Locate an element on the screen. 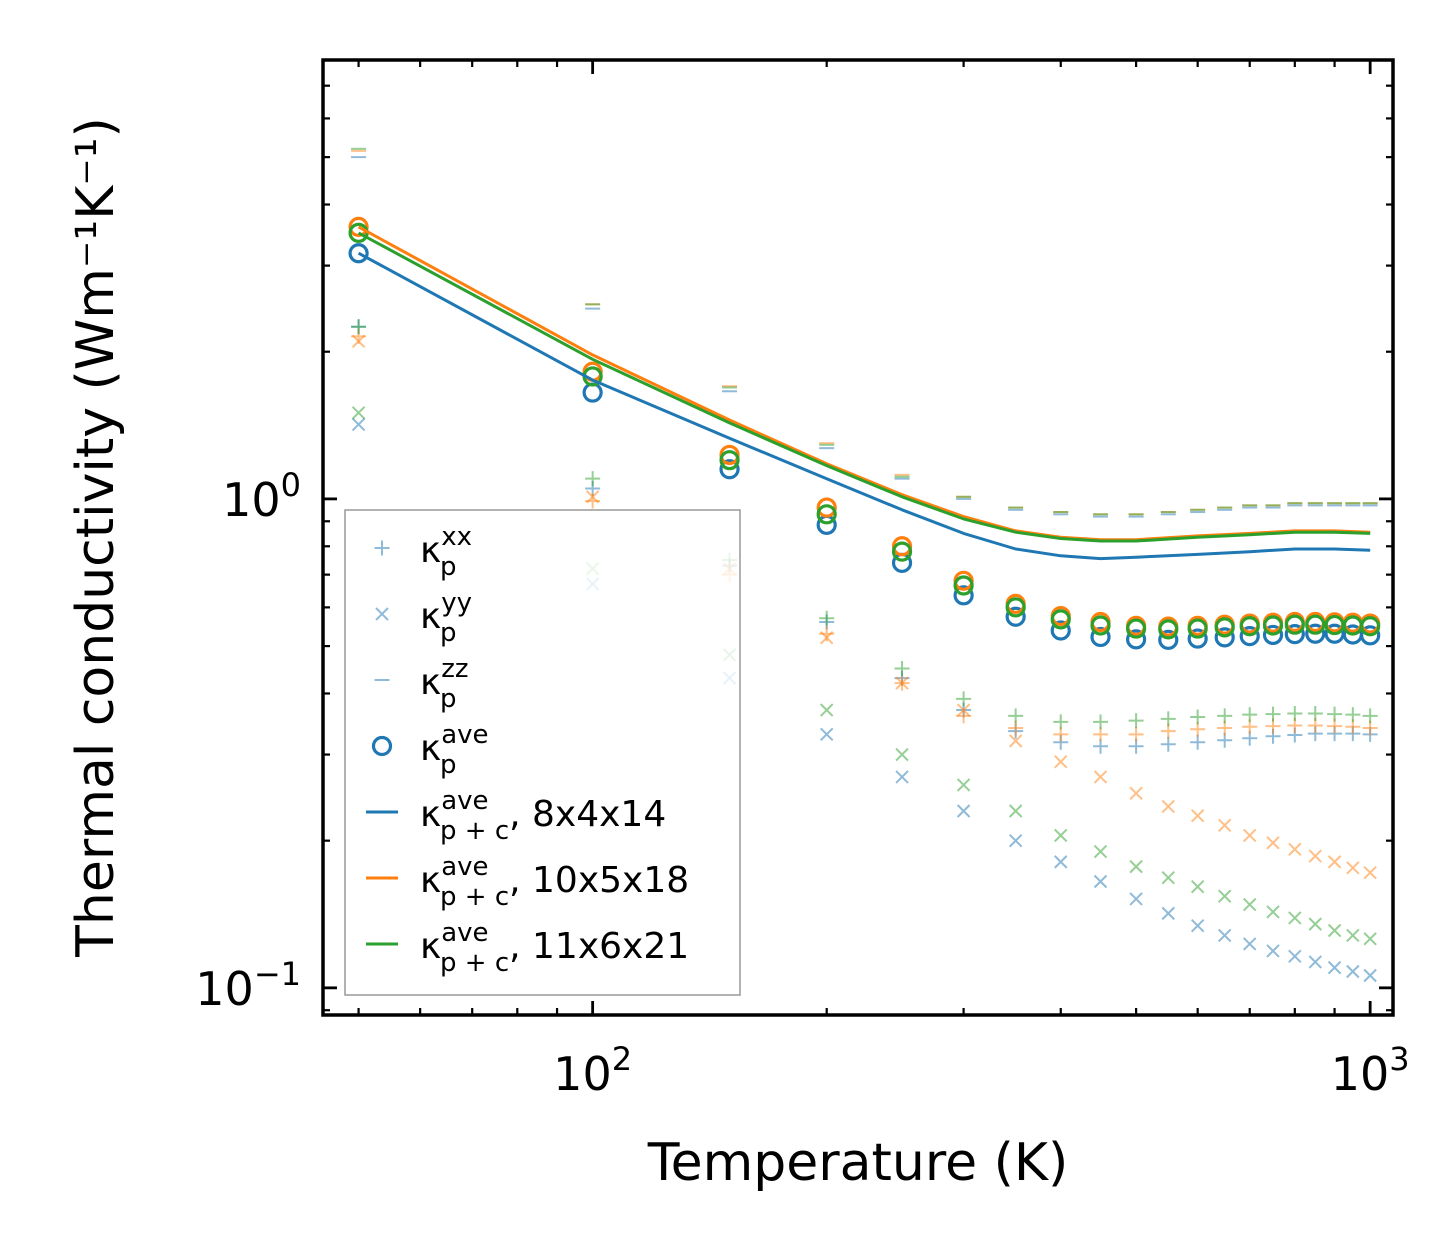 The image size is (1454, 1254). legend-entry: κave p + c, 10x5x18 is located at coordinates (527, 882).